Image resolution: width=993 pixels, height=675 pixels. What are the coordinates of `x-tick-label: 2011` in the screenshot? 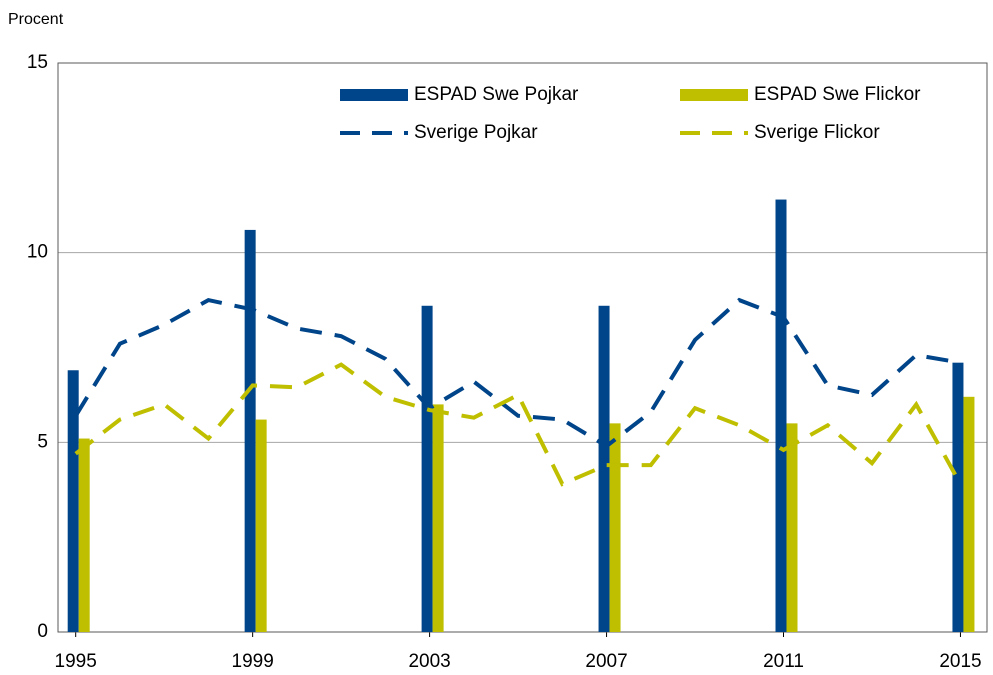 It's located at (783, 661).